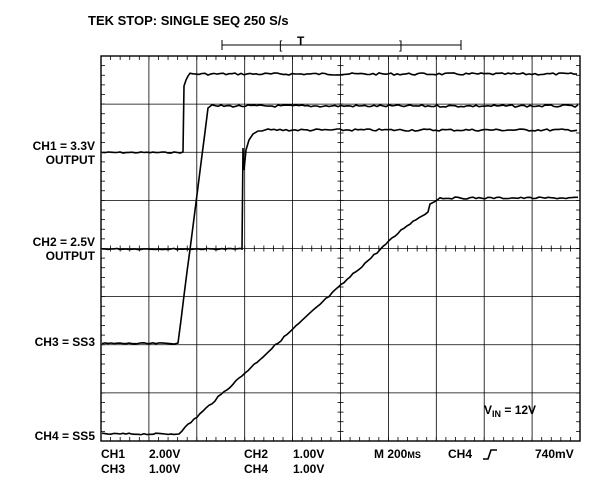 The height and width of the screenshot is (483, 595). Describe the element at coordinates (414, 455) in the screenshot. I see `readout-timebase-unit: MS` at that location.